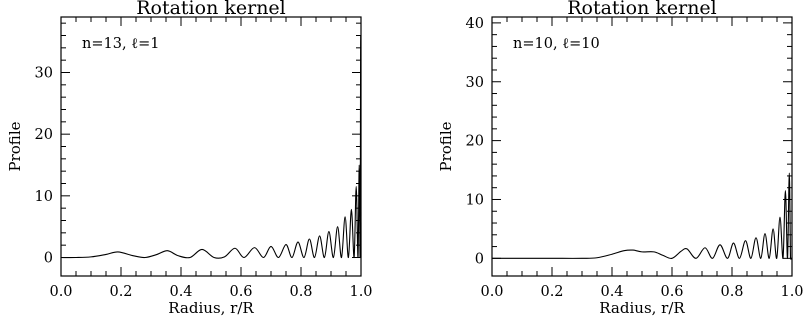 This screenshot has height=328, width=803. What do you see at coordinates (642, 216) in the screenshot?
I see `kernel-series-line` at bounding box center [642, 216].